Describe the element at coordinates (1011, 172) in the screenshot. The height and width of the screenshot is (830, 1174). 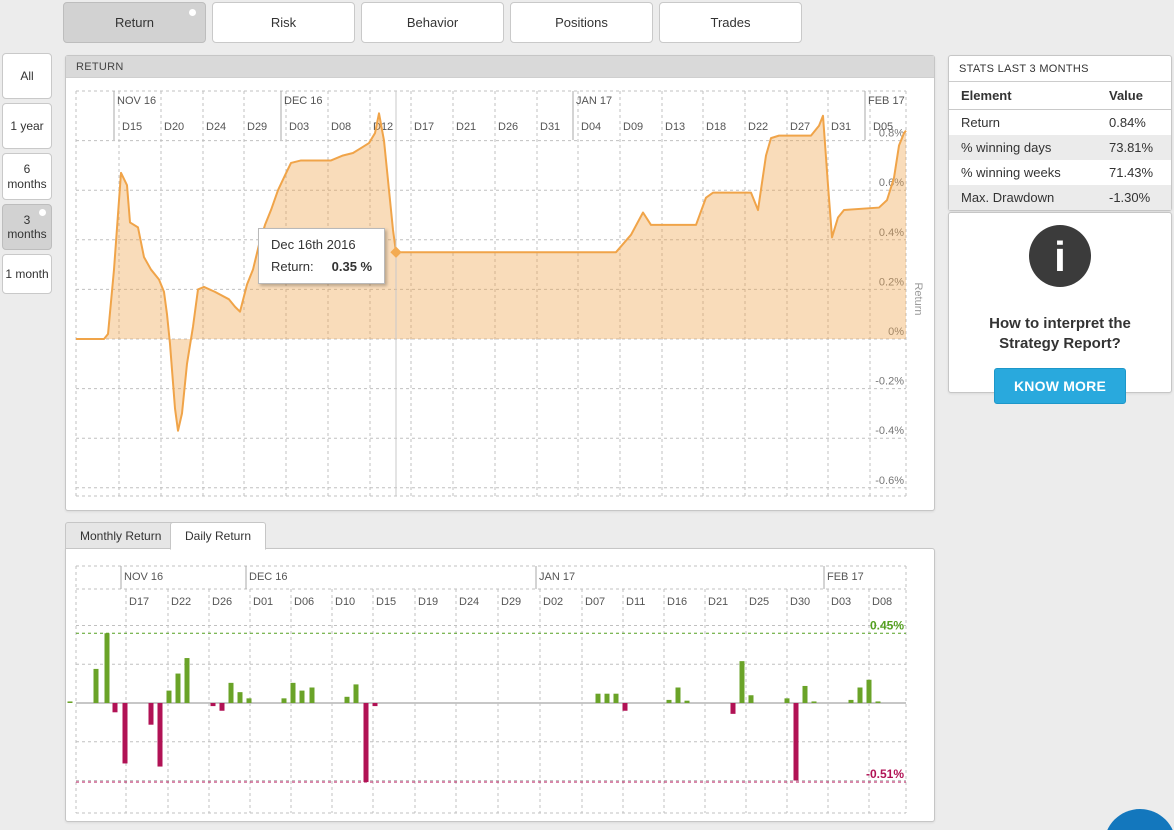
I see `stat-label: % winning weeks` at that location.